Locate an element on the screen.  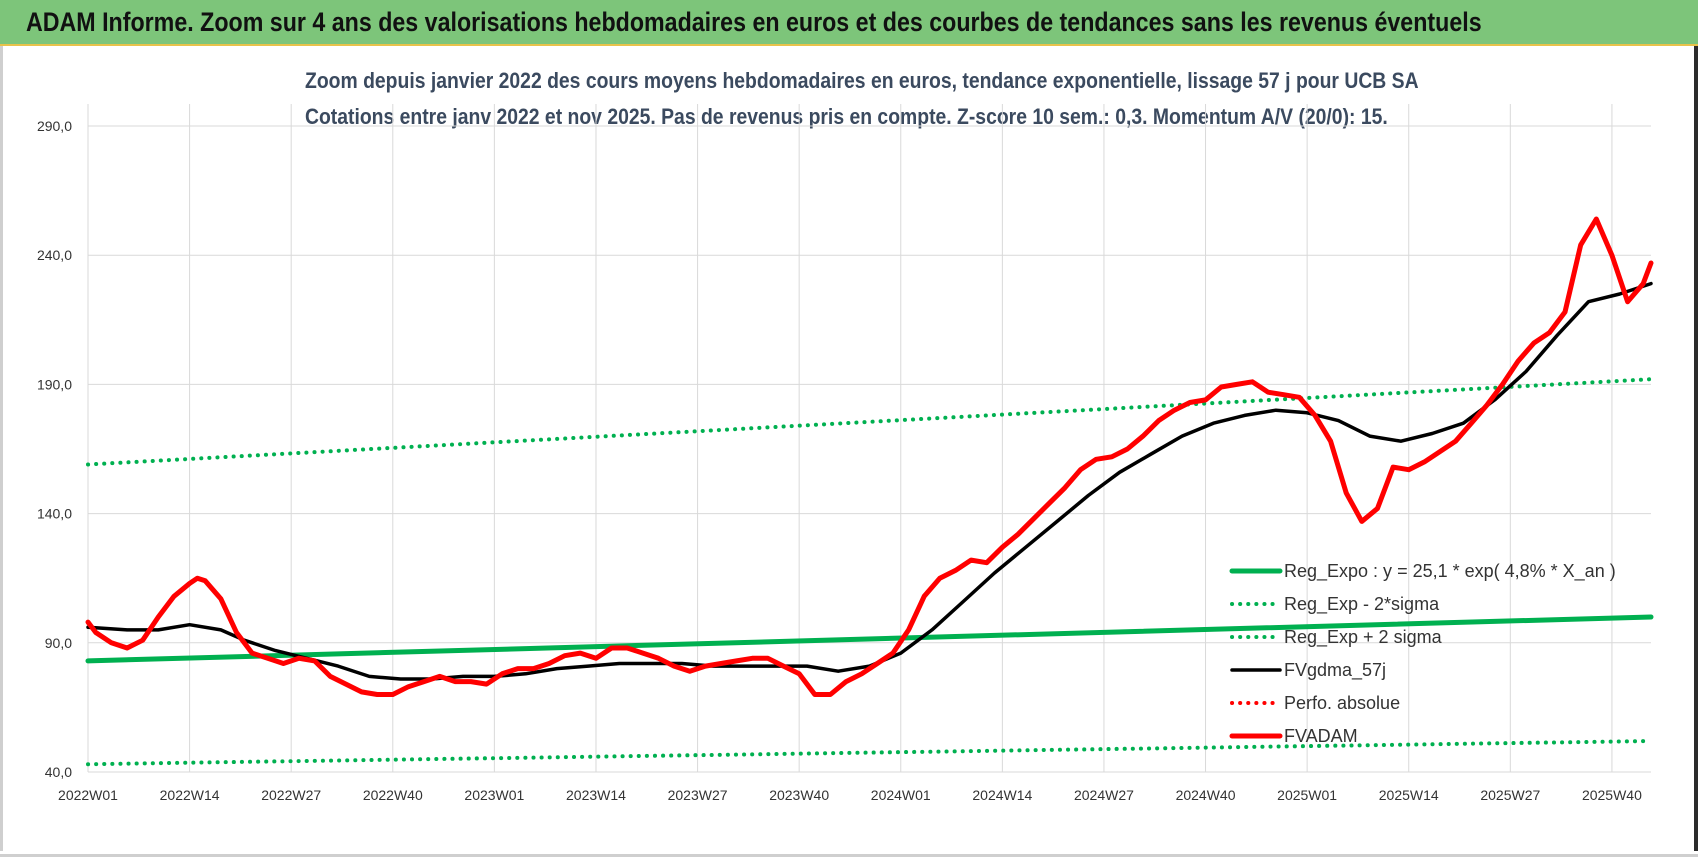
y-tick-label: 90,0 is located at coordinates (58, 643).